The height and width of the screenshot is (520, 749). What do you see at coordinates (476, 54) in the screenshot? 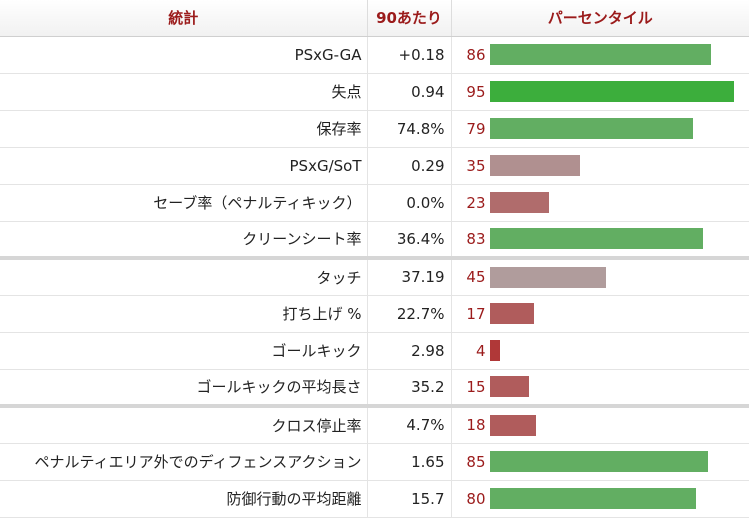
I see `percentile-value: 86` at bounding box center [476, 54].